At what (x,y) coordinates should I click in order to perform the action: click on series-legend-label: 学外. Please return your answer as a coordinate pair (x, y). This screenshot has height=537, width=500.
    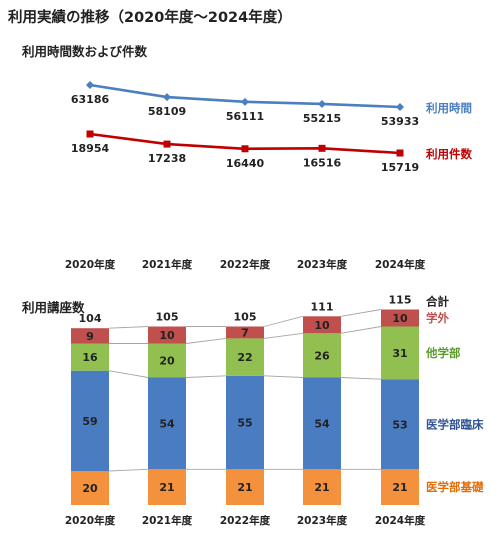
    Looking at the image, I should click on (437, 318).